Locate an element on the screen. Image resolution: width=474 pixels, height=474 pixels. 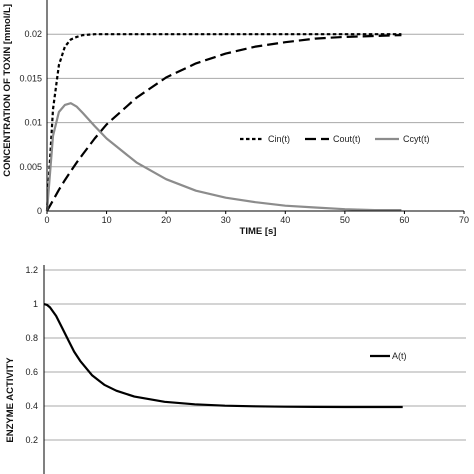
legend-entry: Cin(t) is located at coordinates (279, 139).